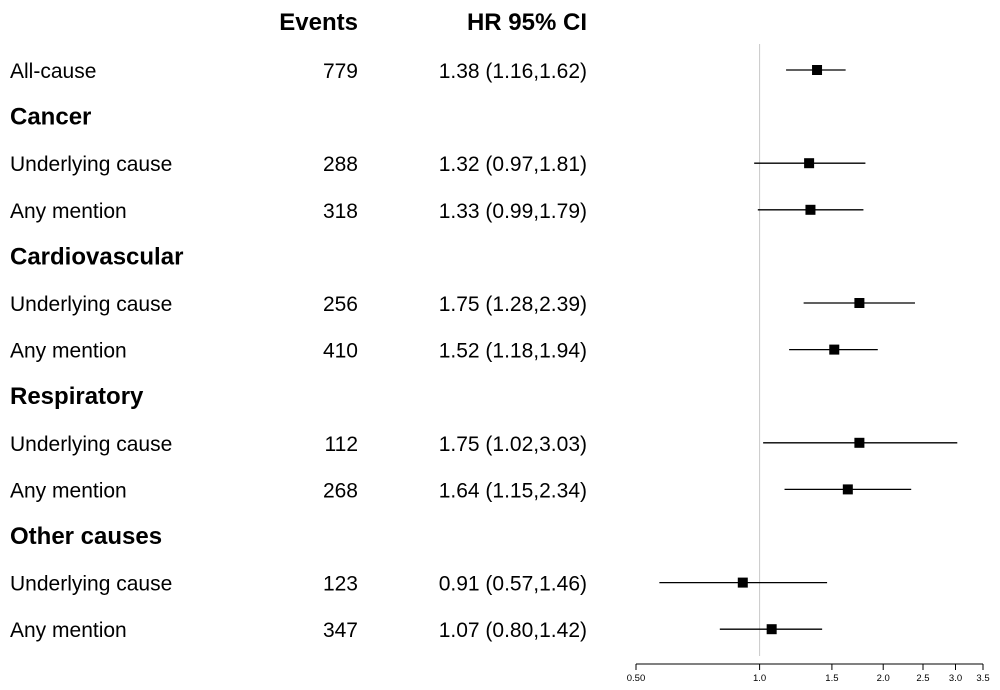  Describe the element at coordinates (340, 351) in the screenshot. I see `row-events: 410` at that location.